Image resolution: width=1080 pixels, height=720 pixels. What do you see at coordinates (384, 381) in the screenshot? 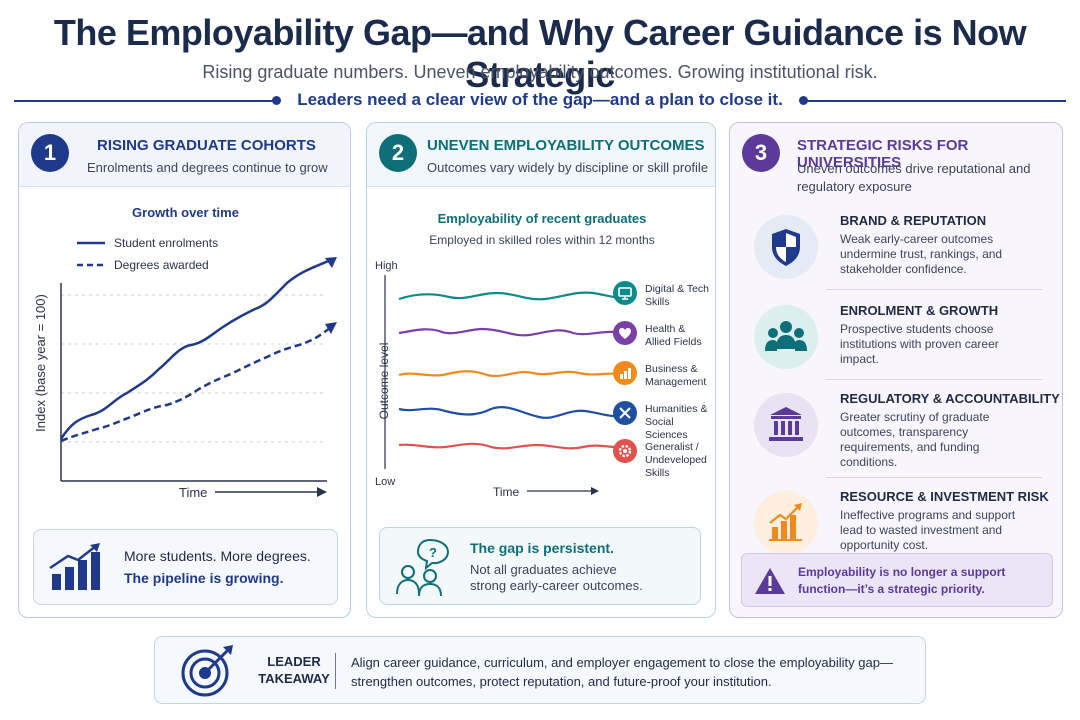
I see `y-axis-label: Outcome level` at bounding box center [384, 381].